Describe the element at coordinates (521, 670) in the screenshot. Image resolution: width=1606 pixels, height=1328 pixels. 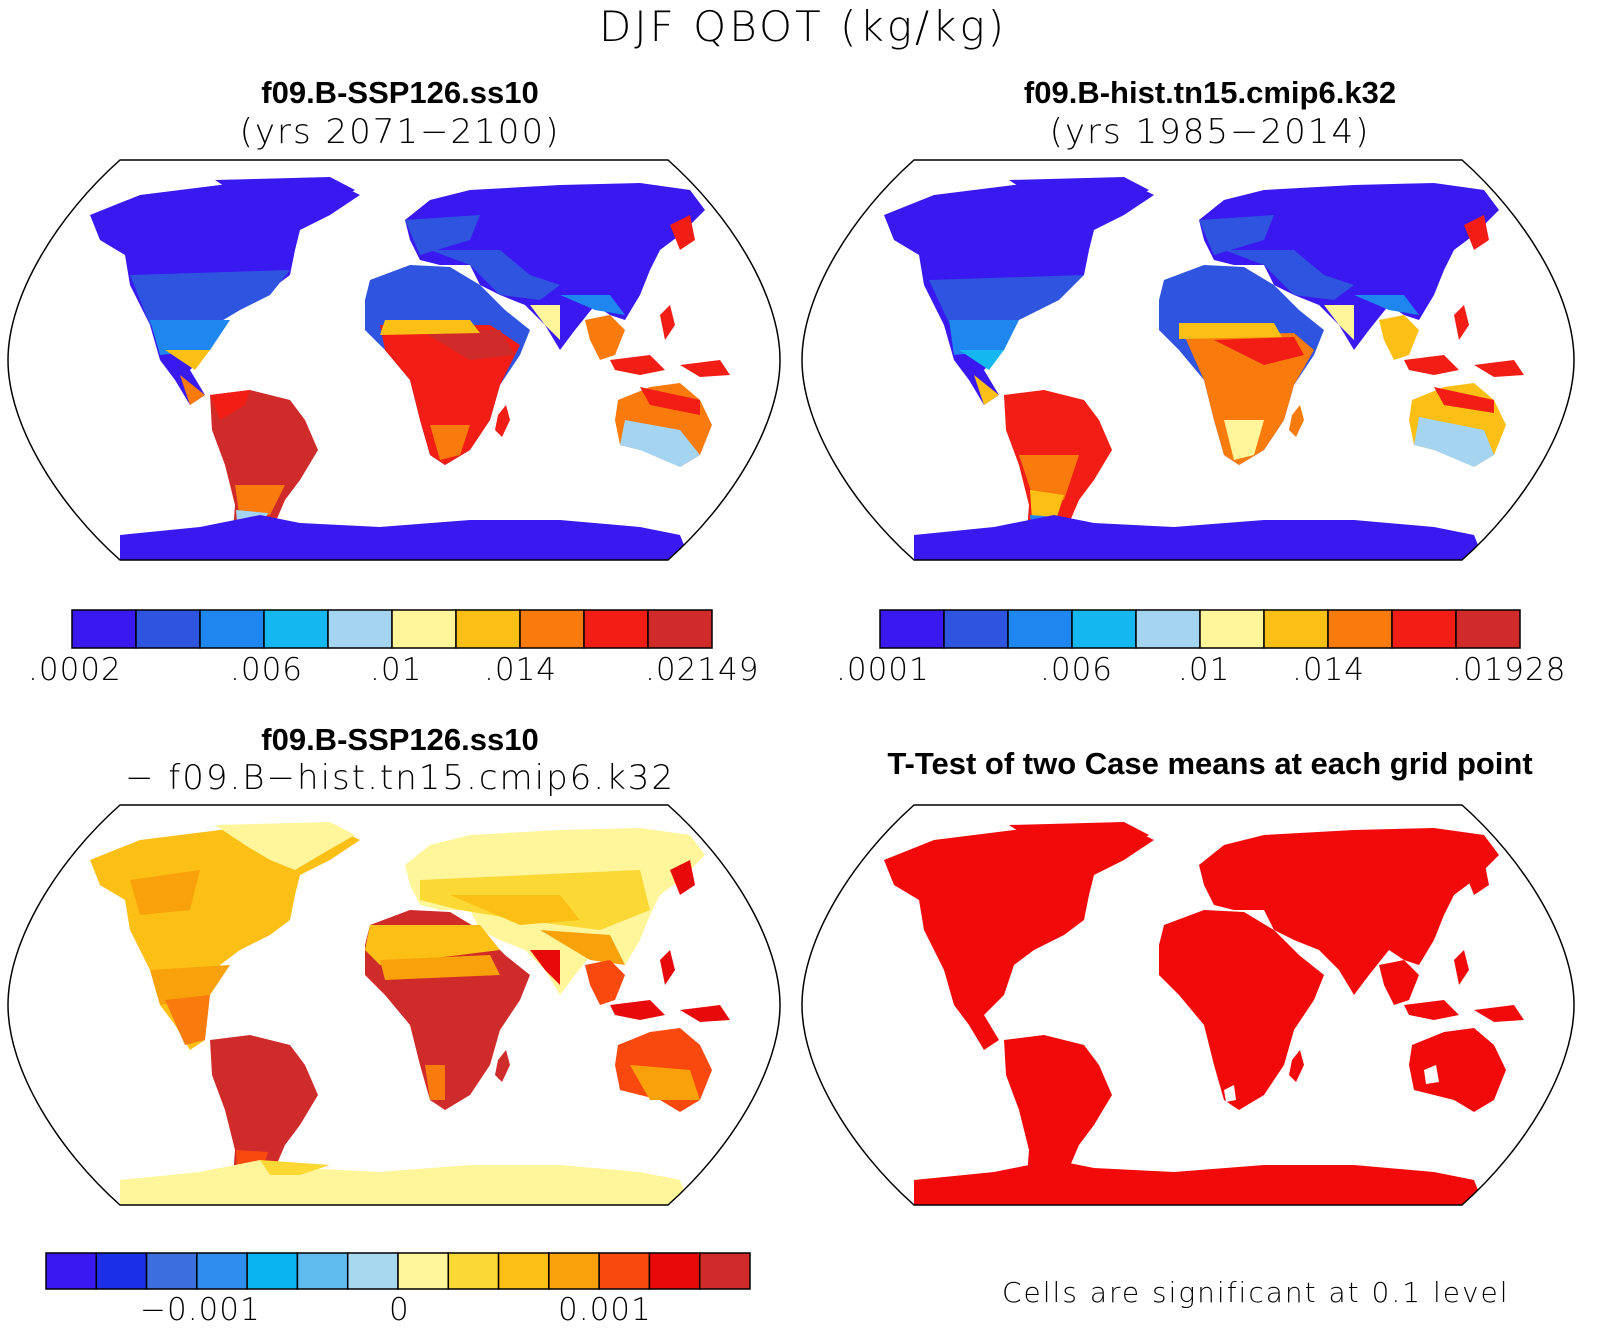
I see `colorbar-case1-tick-label: .014` at that location.